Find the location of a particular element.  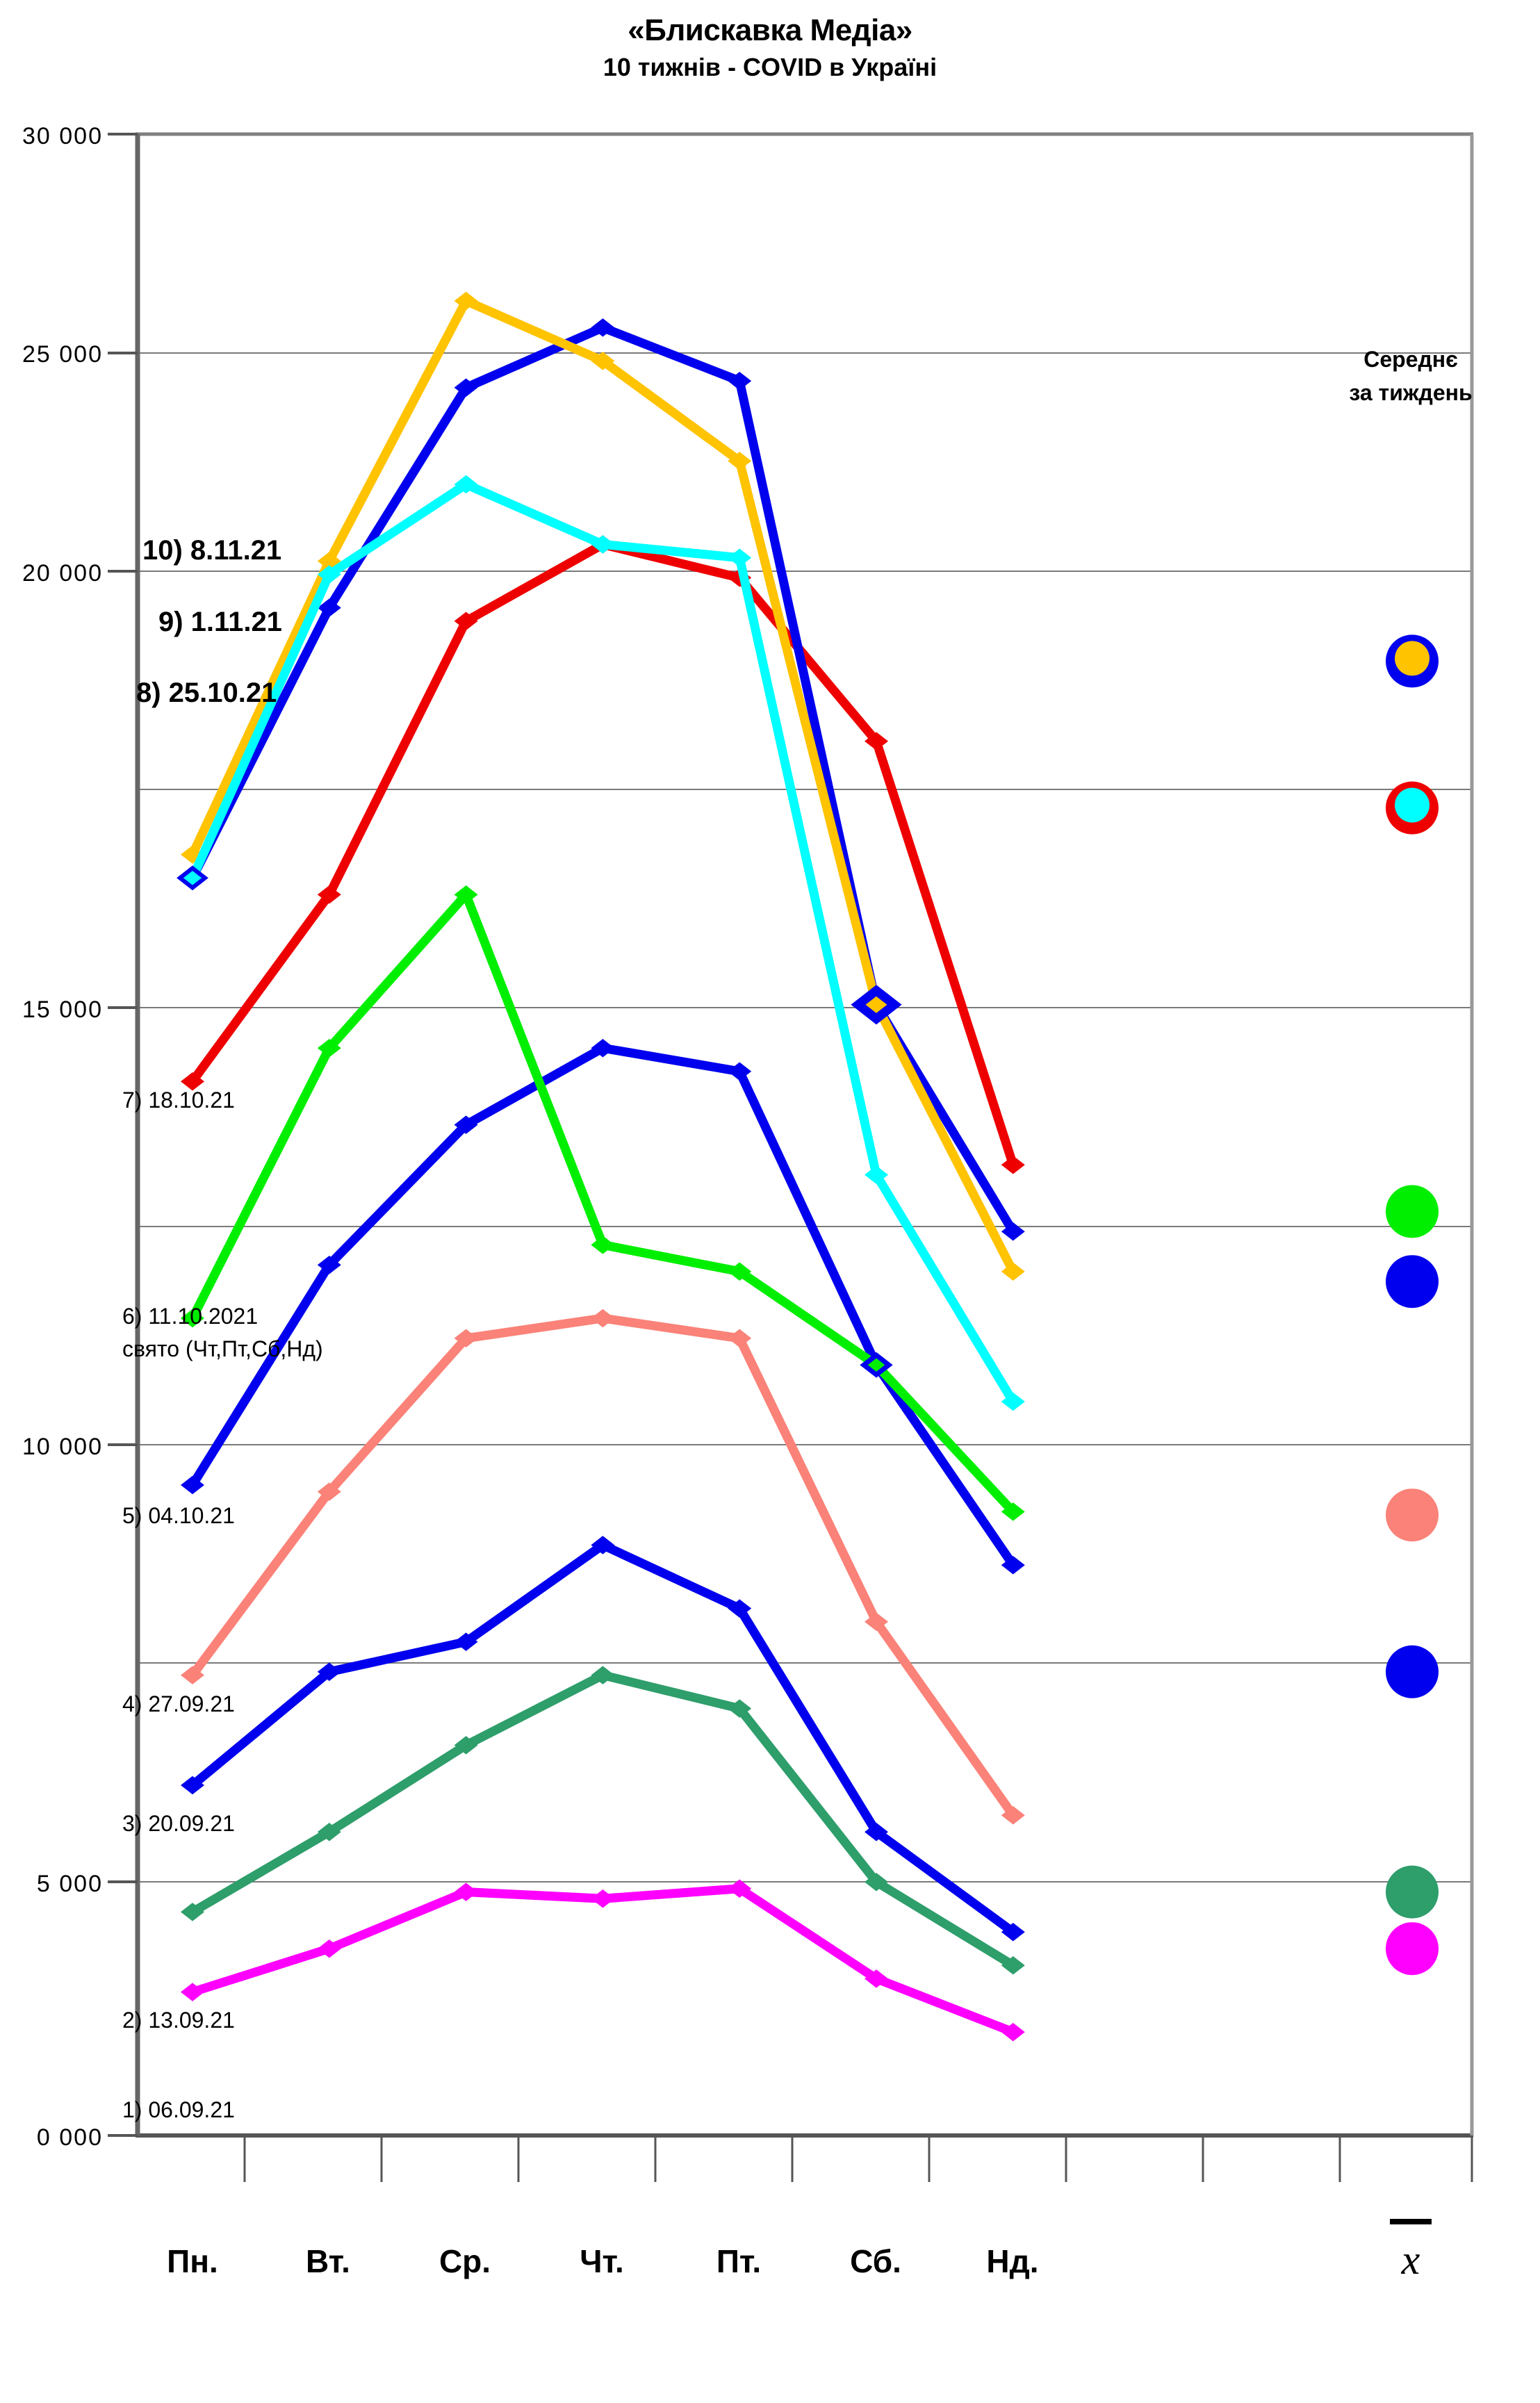

y-tick-label: 10 000 is located at coordinates (63, 1447).